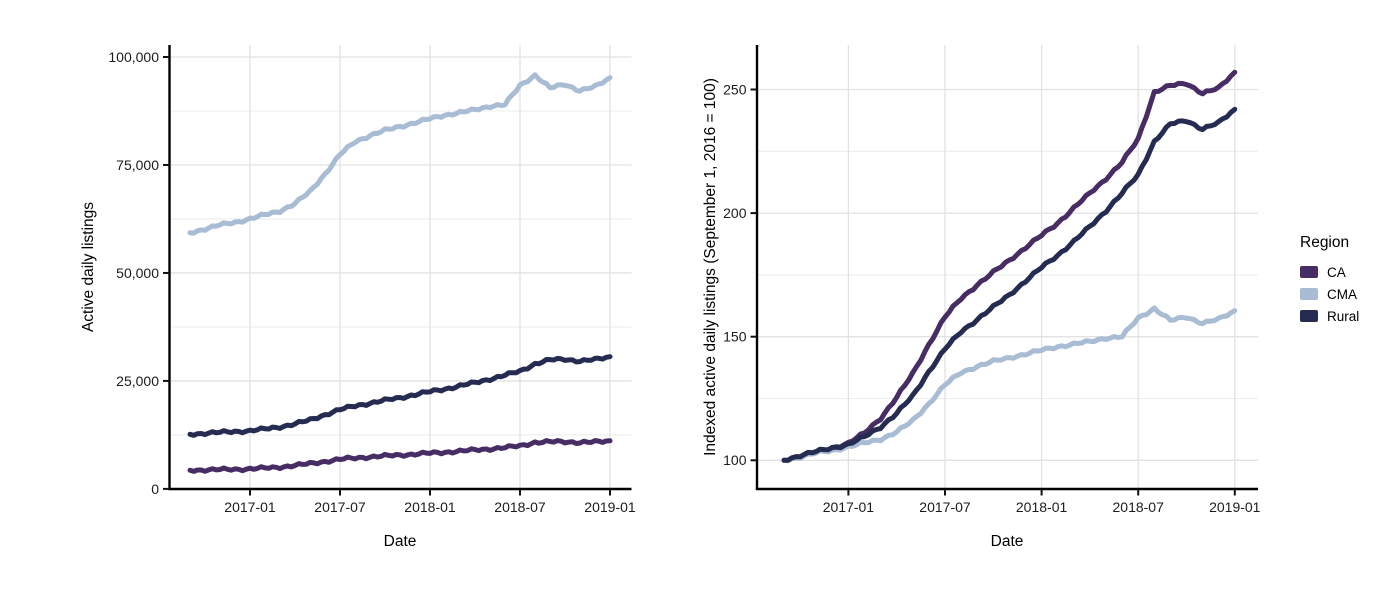 This screenshot has height=600, width=1400. I want to click on y-tick-label: 100,000, so click(133, 57).